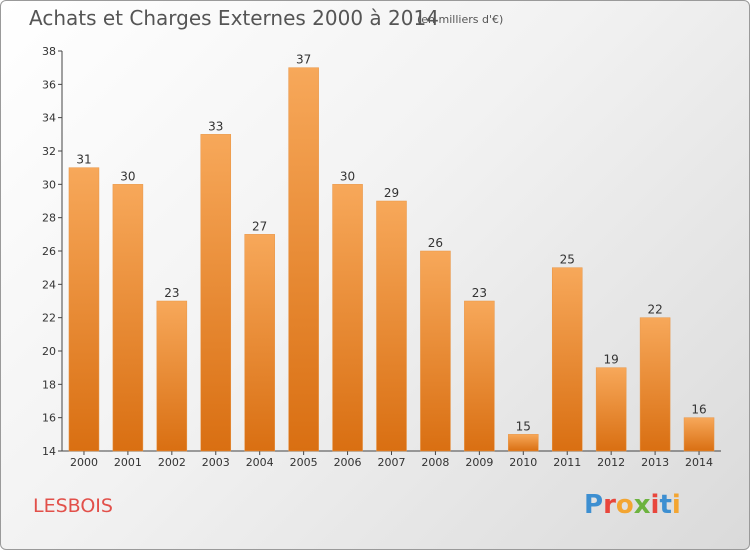  What do you see at coordinates (567, 359) in the screenshot?
I see `bar-2011` at bounding box center [567, 359].